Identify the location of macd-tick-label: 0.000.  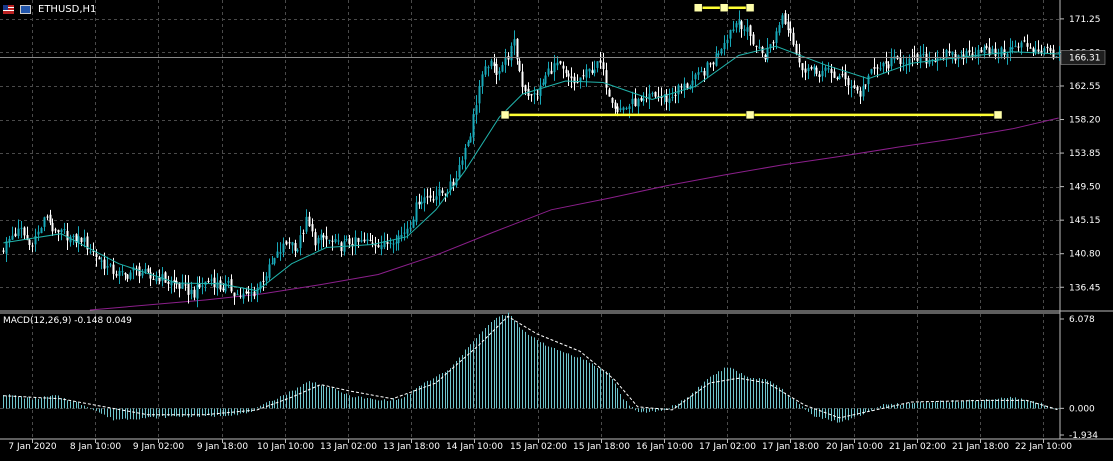
(1082, 409).